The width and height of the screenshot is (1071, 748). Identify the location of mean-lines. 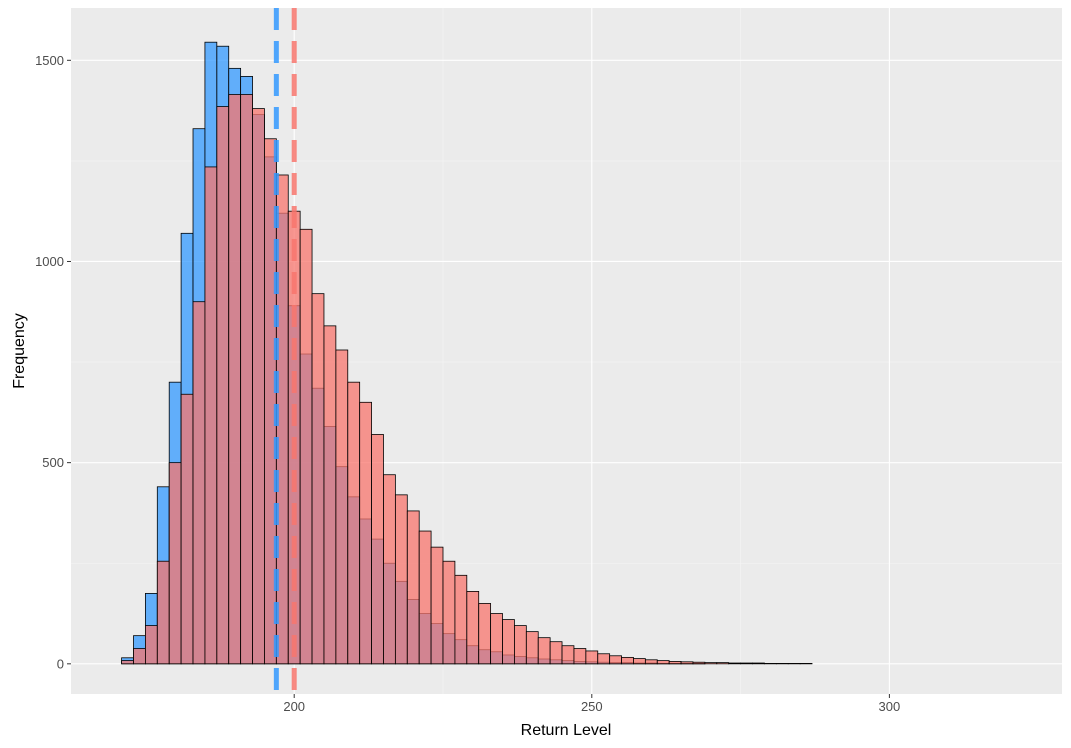
(285, 351).